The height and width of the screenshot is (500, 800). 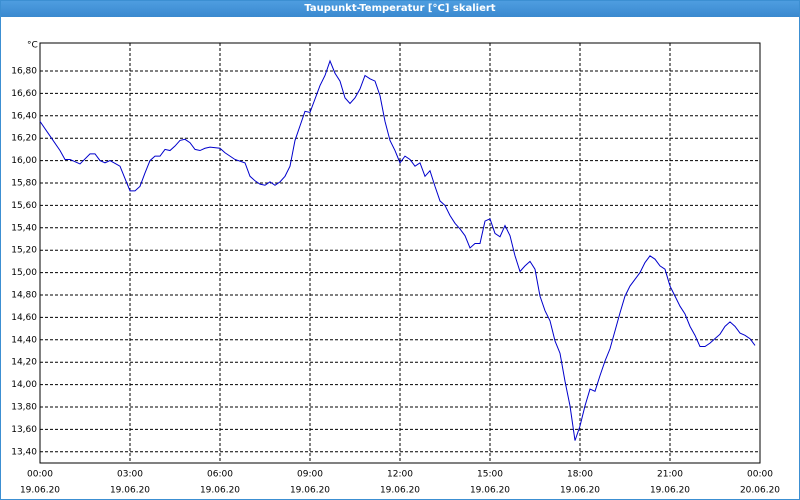 I want to click on y-tick-label: 13,40, so click(x=24, y=452).